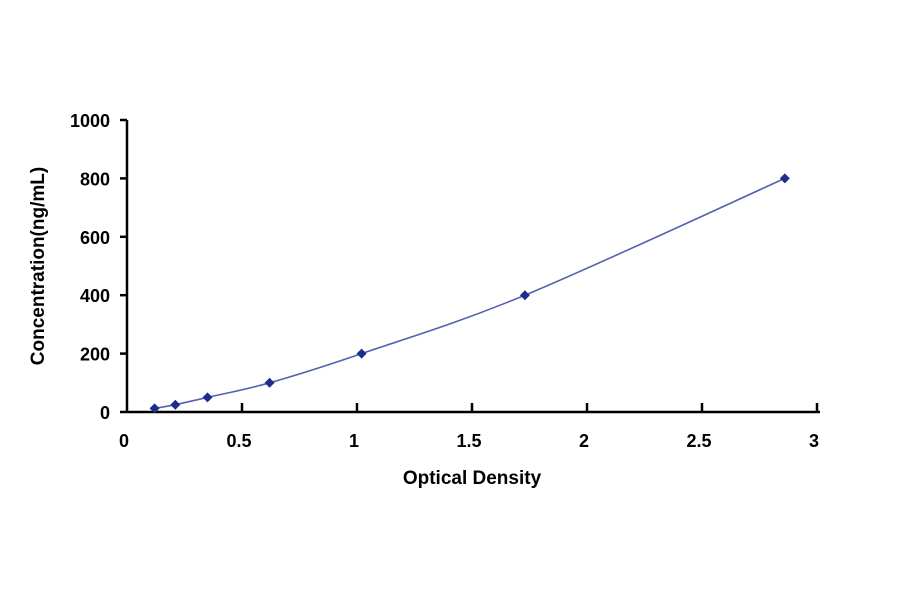 The height and width of the screenshot is (599, 900). What do you see at coordinates (95, 179) in the screenshot?
I see `y-tick-label: 800` at bounding box center [95, 179].